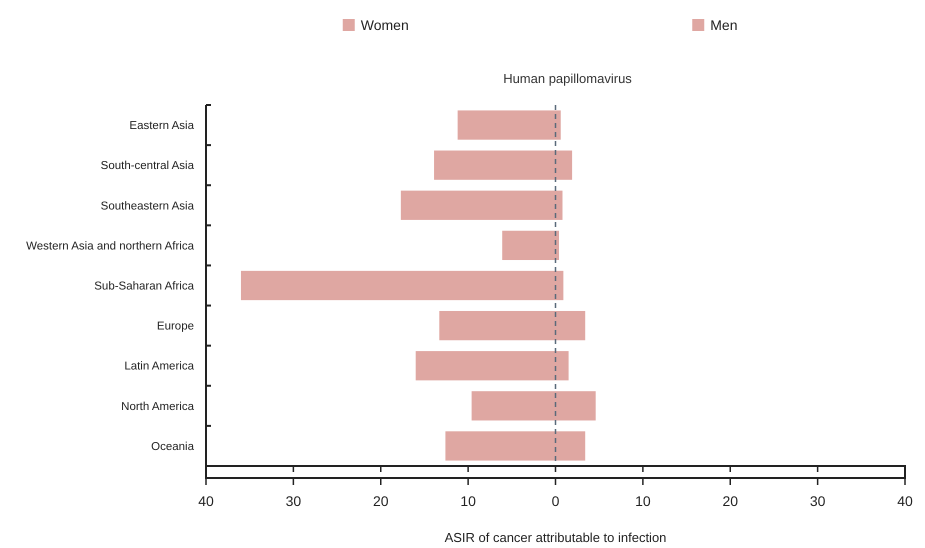  I want to click on bar, so click(529, 245).